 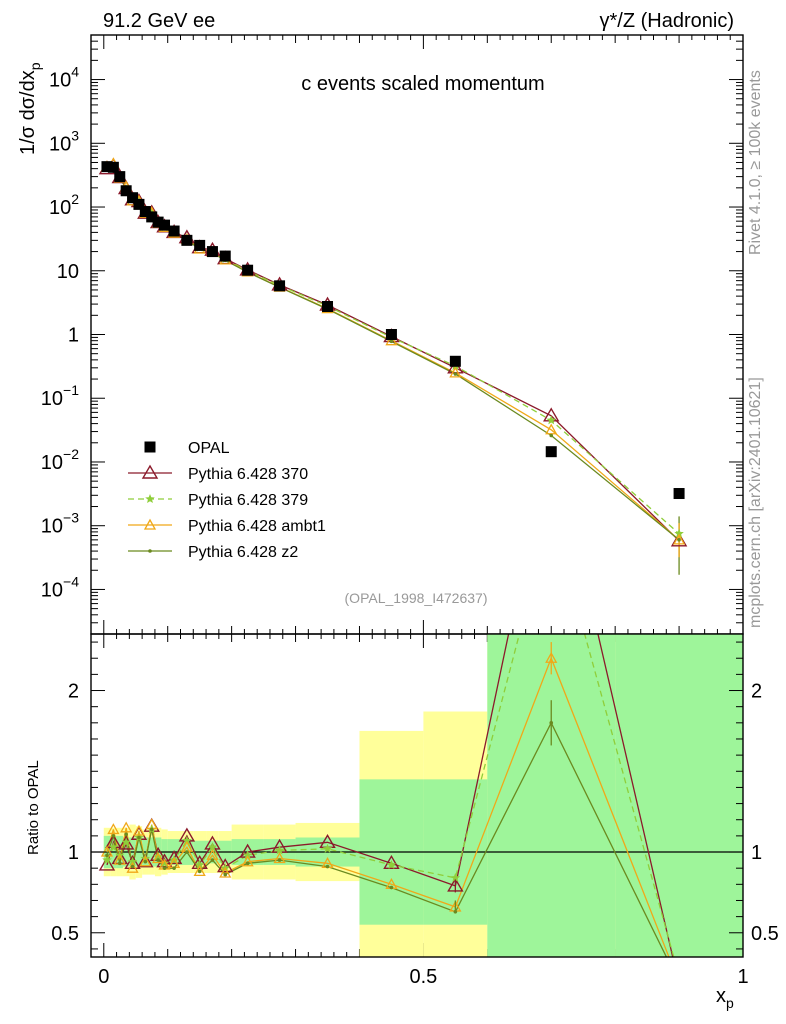 I want to click on legend-label: Pythia 6.428 370, so click(x=248, y=474).